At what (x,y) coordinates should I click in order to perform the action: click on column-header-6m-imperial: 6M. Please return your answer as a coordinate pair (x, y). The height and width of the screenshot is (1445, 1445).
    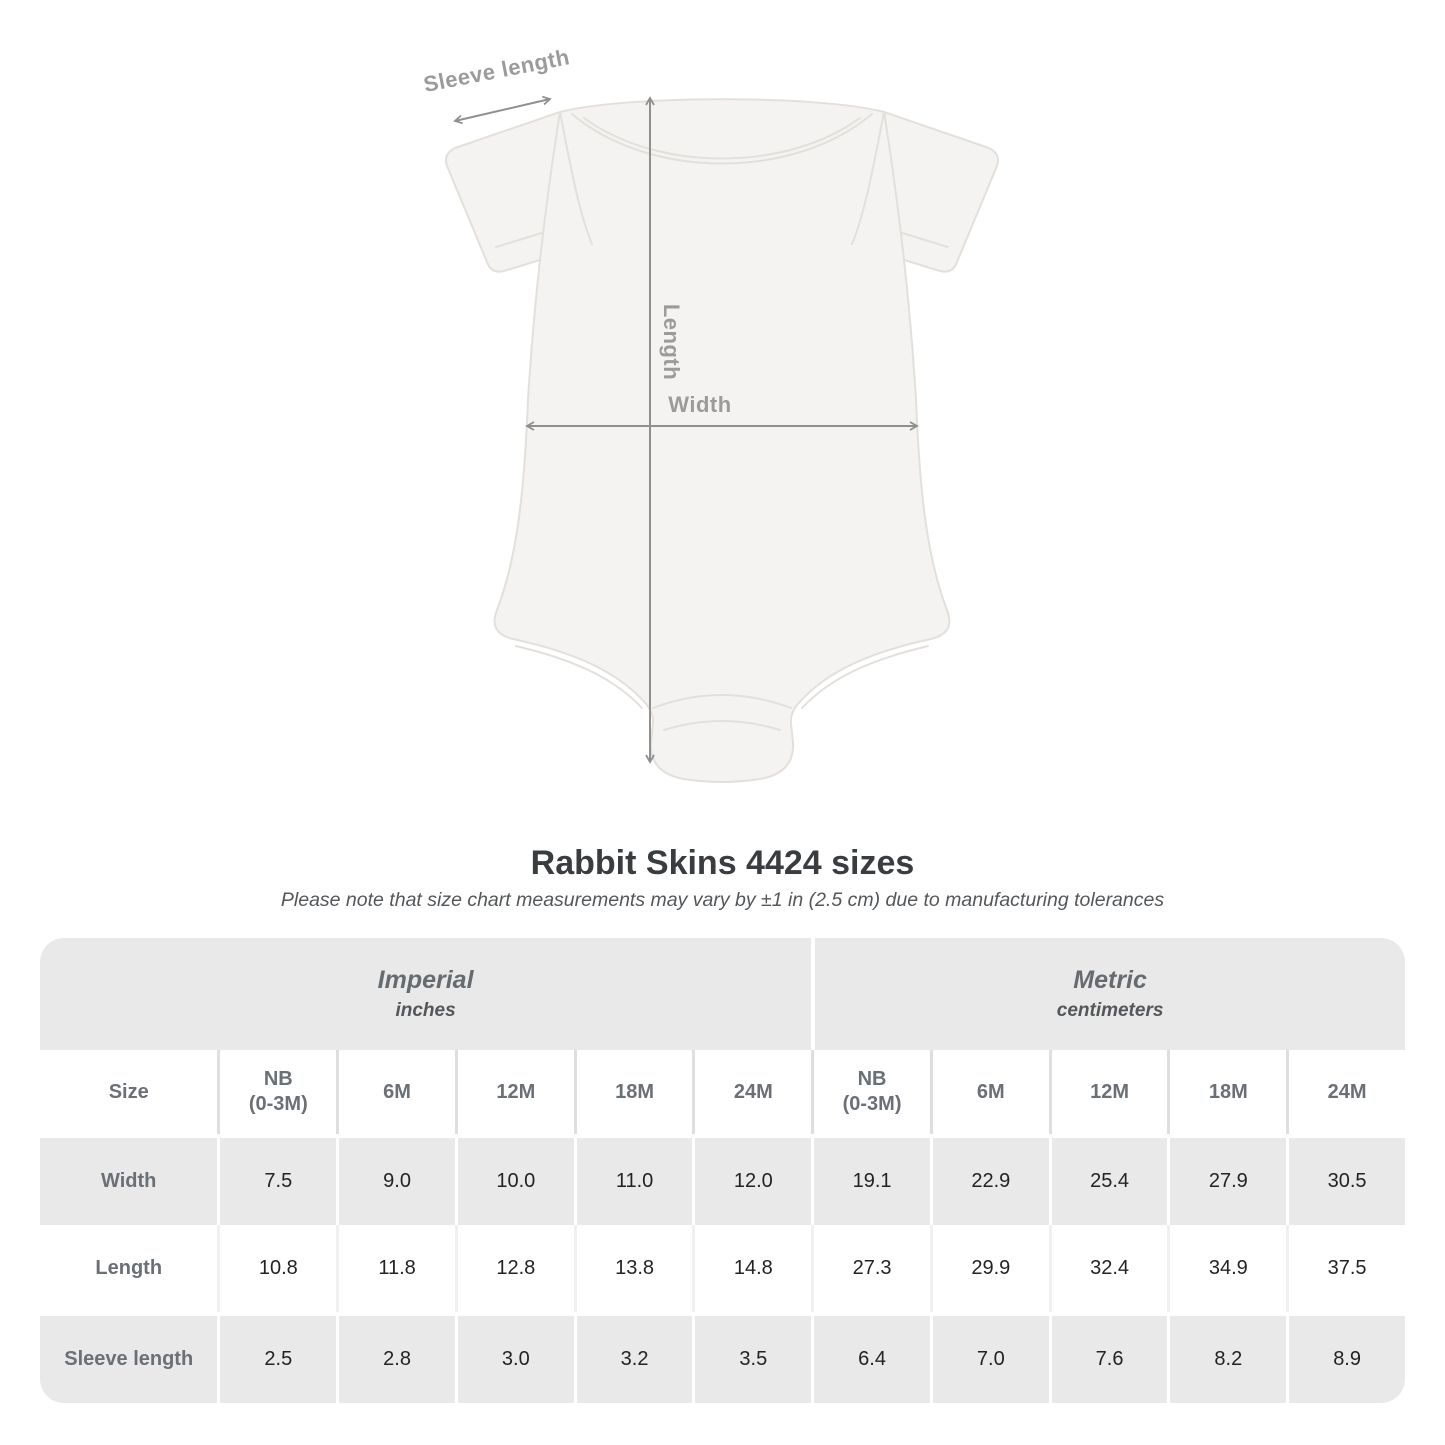
    Looking at the image, I should click on (395, 1092).